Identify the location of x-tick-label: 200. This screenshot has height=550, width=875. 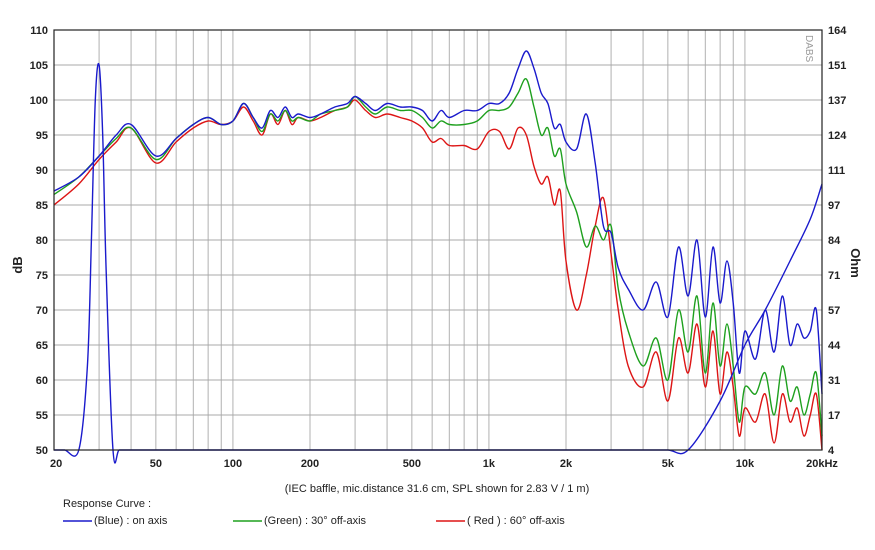
(310, 464).